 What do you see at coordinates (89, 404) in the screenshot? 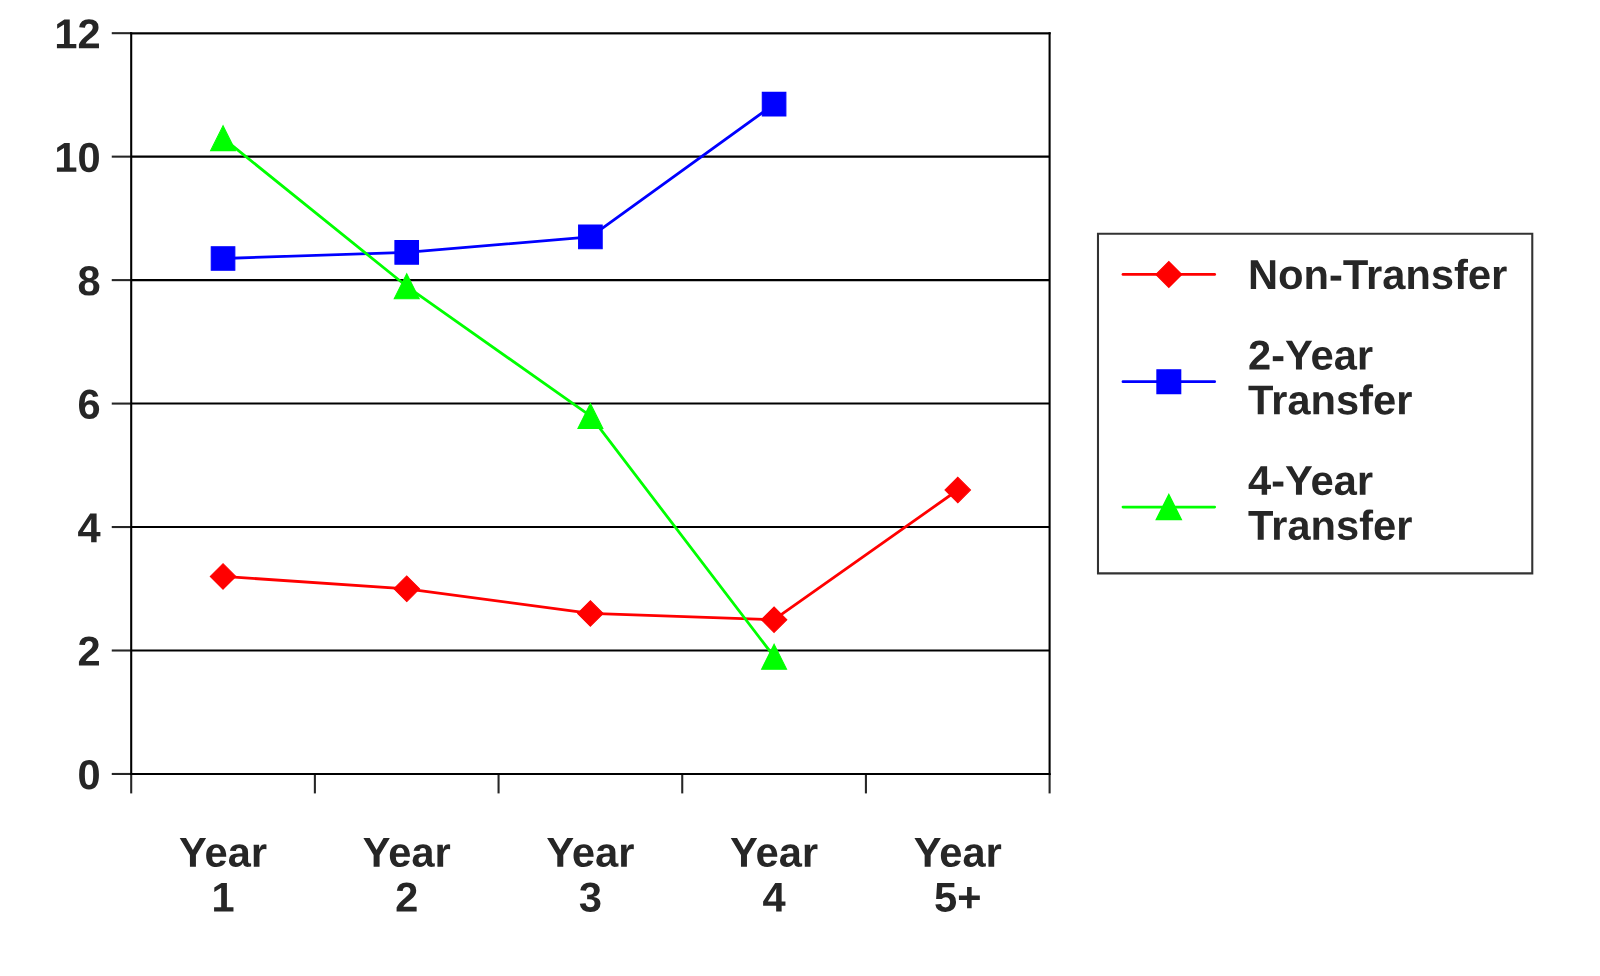
I see `y-tick-label: 6` at bounding box center [89, 404].